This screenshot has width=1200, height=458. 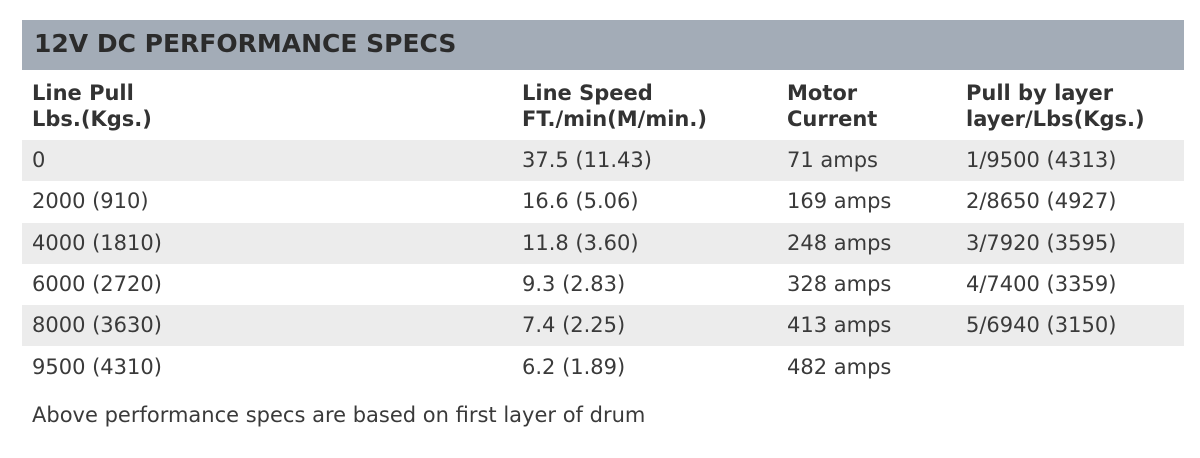 What do you see at coordinates (574, 366) in the screenshot?
I see `table-cell: 6.2 (1.89)` at bounding box center [574, 366].